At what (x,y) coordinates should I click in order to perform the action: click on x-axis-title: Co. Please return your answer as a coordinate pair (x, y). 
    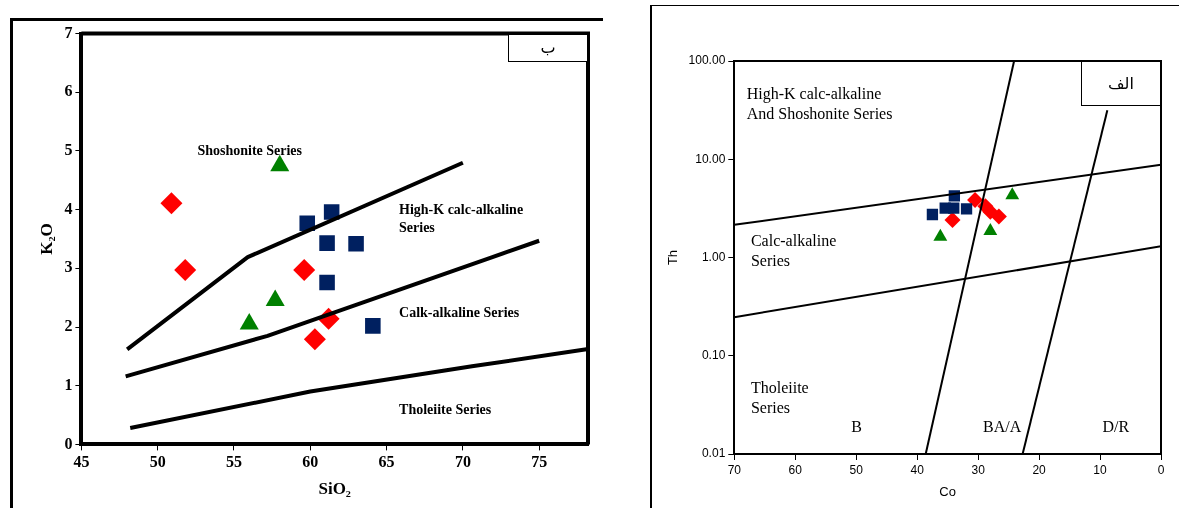
    Looking at the image, I should click on (947, 491).